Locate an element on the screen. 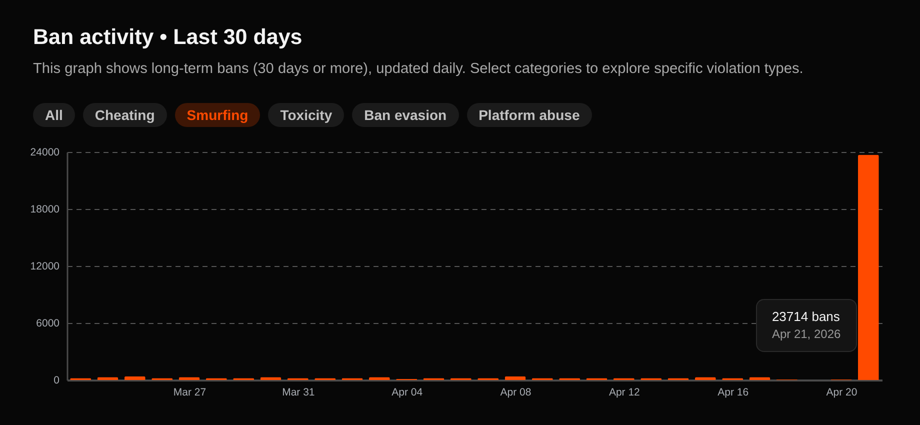  x-tick-label: Apr 08 is located at coordinates (516, 392).